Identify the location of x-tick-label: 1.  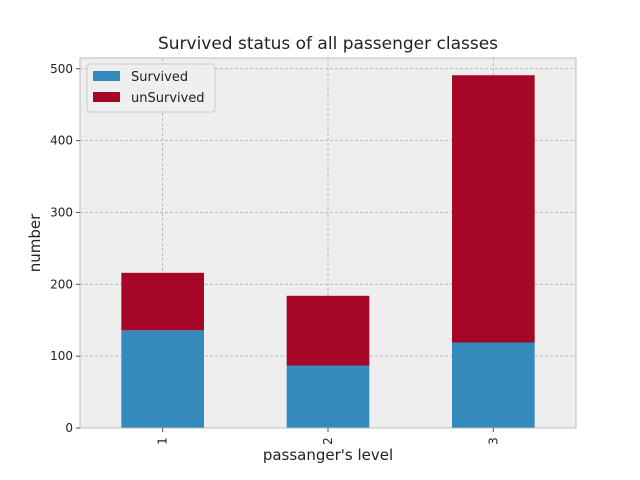
(163, 441).